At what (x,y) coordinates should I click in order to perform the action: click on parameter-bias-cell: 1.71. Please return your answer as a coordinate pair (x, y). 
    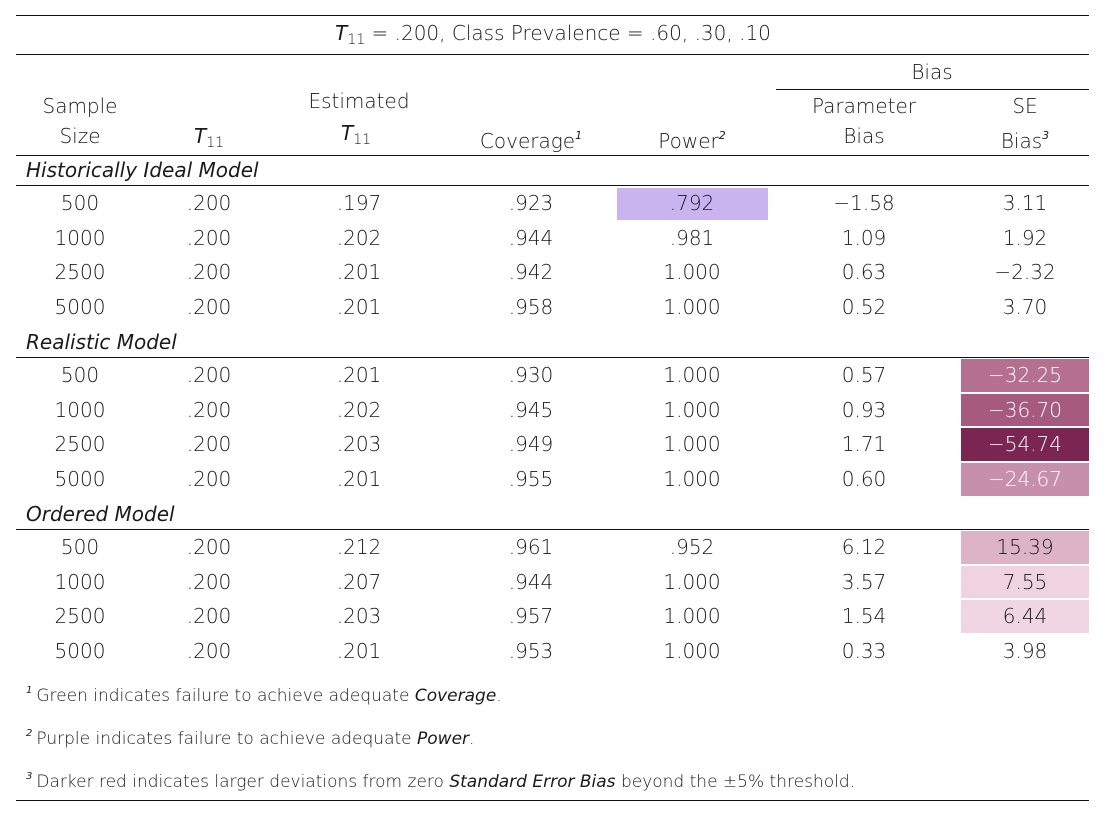
    Looking at the image, I should click on (864, 444).